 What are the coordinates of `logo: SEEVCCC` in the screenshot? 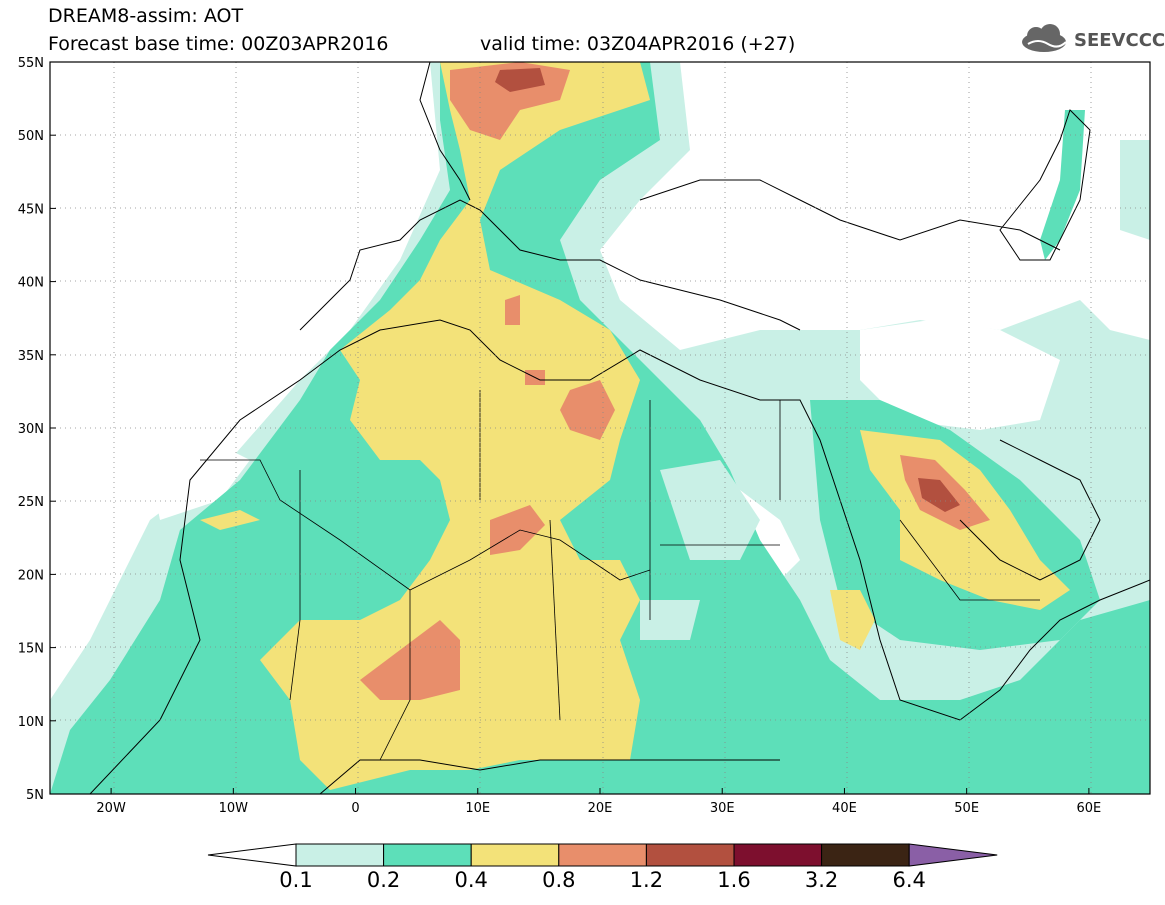 It's located at (1091, 40).